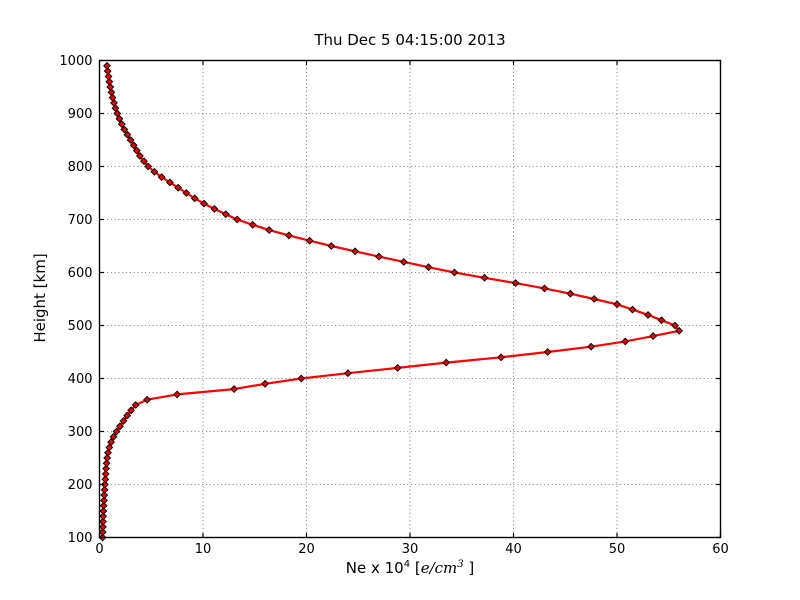  I want to click on x-label-text: Ne x 10, so click(374, 568).